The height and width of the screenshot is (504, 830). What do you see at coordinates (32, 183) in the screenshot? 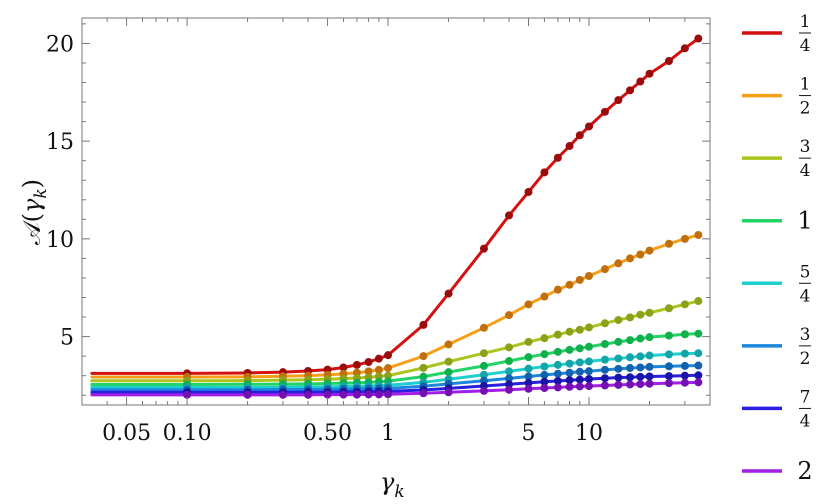
I see `y-axis-title-close: )` at bounding box center [32, 183].